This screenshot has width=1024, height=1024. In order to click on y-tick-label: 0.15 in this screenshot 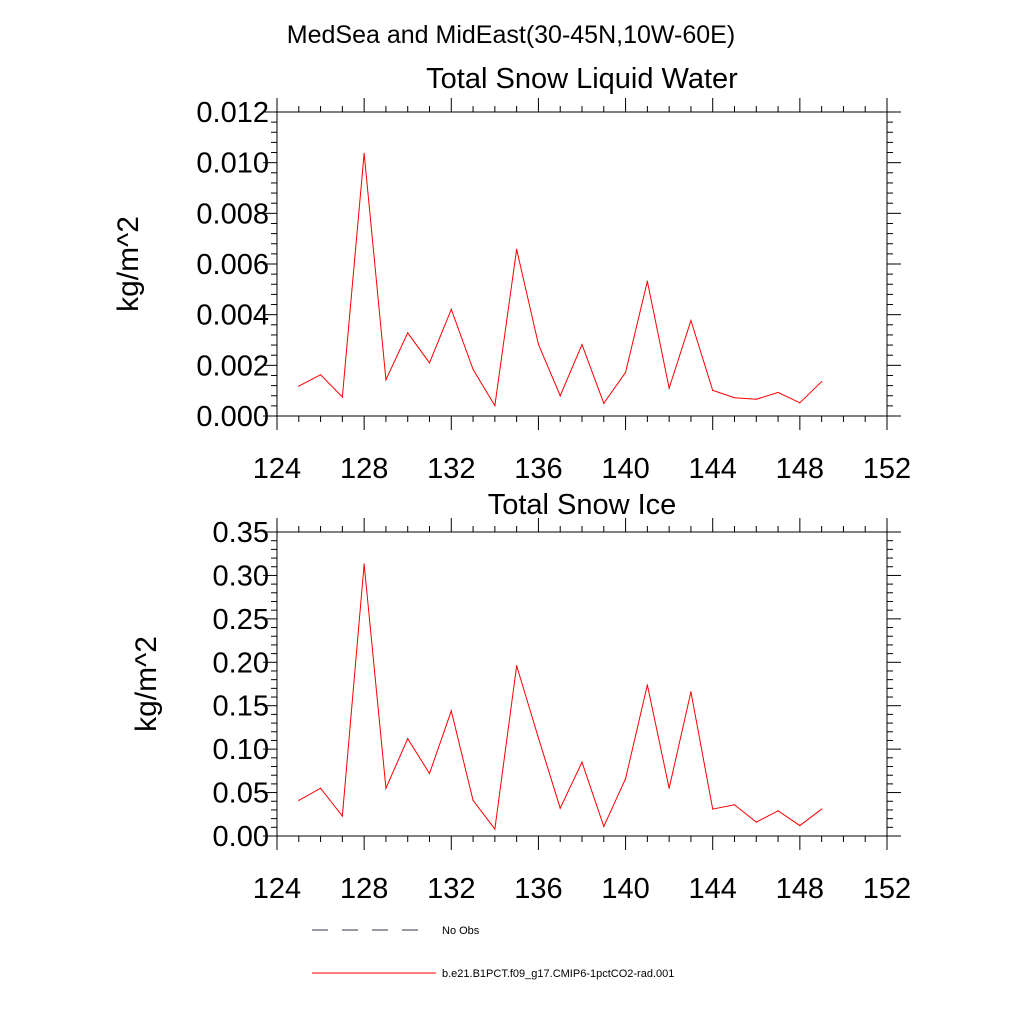, I will do `click(241, 707)`.